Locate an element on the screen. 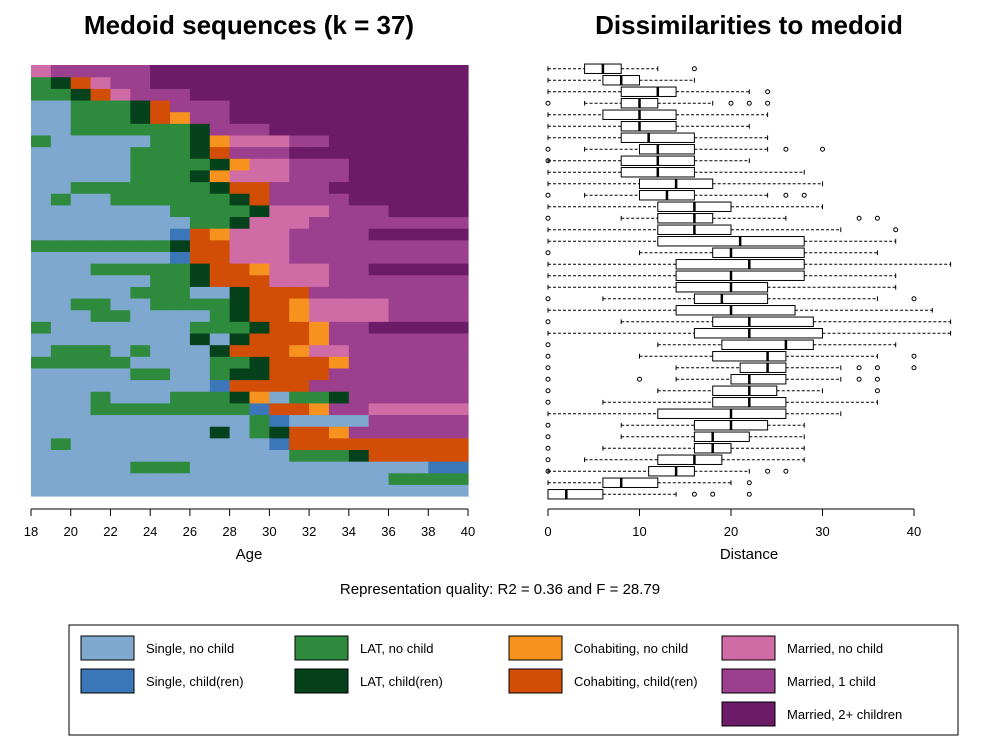  age-tick-label: 28 is located at coordinates (229, 531).